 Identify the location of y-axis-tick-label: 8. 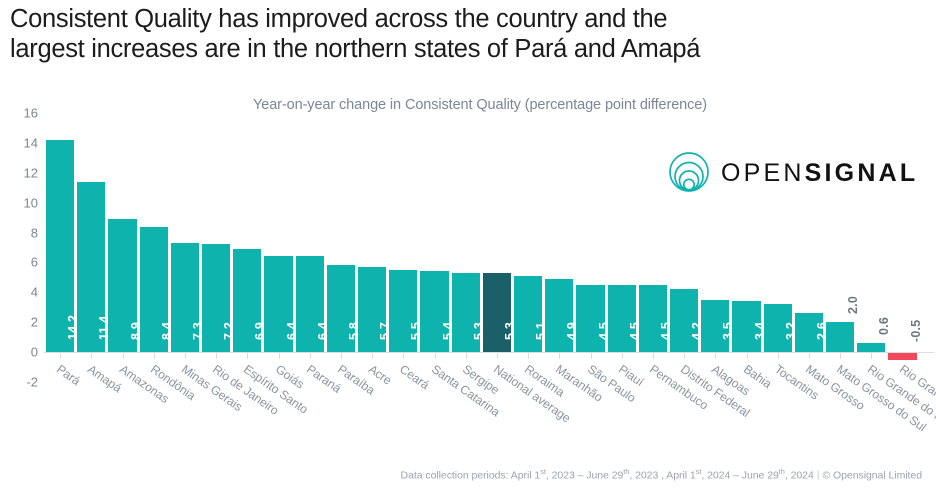
(34, 232).